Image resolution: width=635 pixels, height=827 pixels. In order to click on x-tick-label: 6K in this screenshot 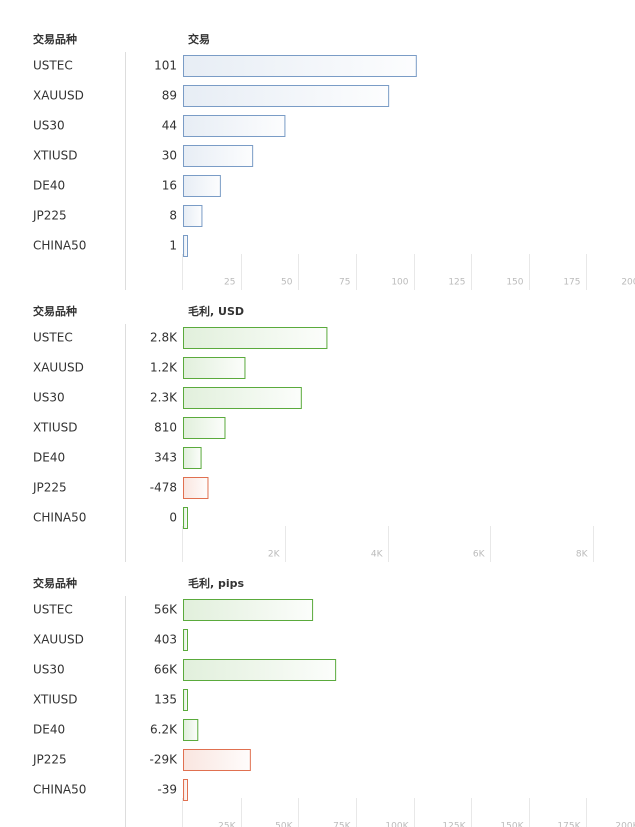, I will do `click(479, 555)`.